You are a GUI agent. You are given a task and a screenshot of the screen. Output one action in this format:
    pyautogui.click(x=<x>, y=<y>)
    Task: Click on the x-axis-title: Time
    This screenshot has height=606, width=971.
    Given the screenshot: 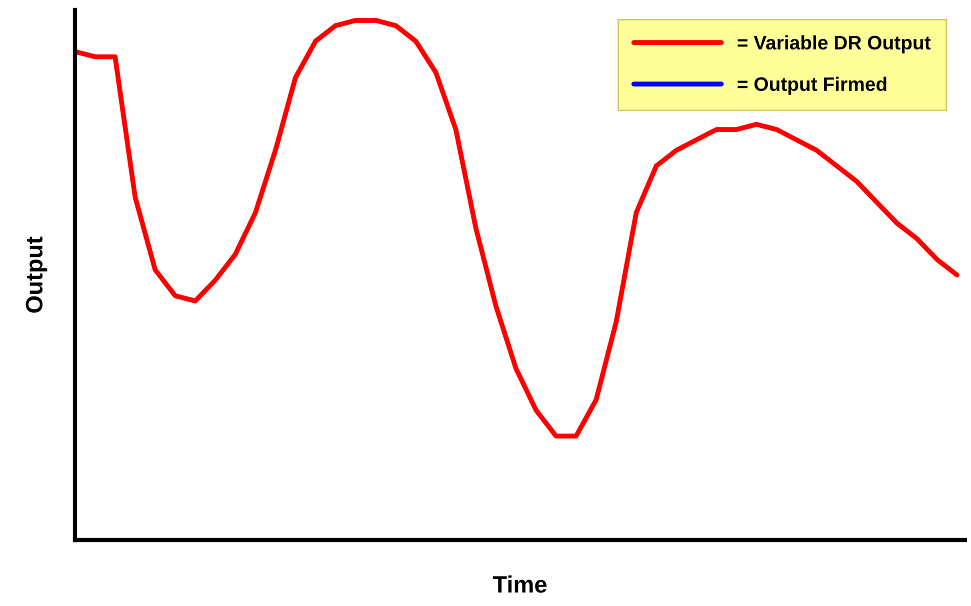 What is the action you would take?
    pyautogui.click(x=519, y=584)
    